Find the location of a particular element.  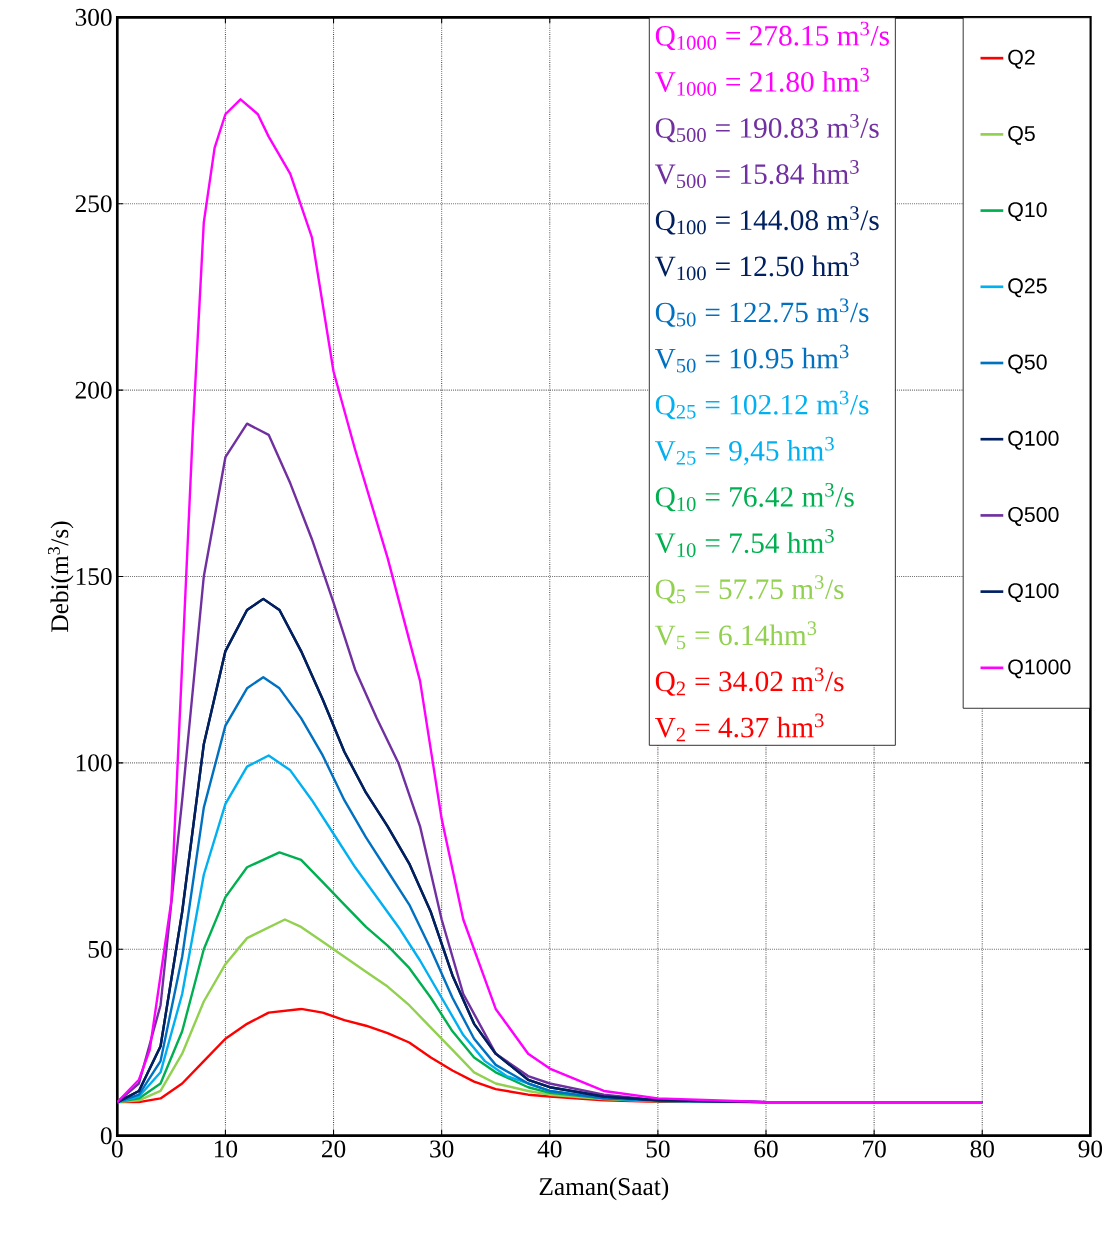

annotation: Q$_{10}$ = 76.42 m$^{3}$/s is located at coordinates (755, 497).